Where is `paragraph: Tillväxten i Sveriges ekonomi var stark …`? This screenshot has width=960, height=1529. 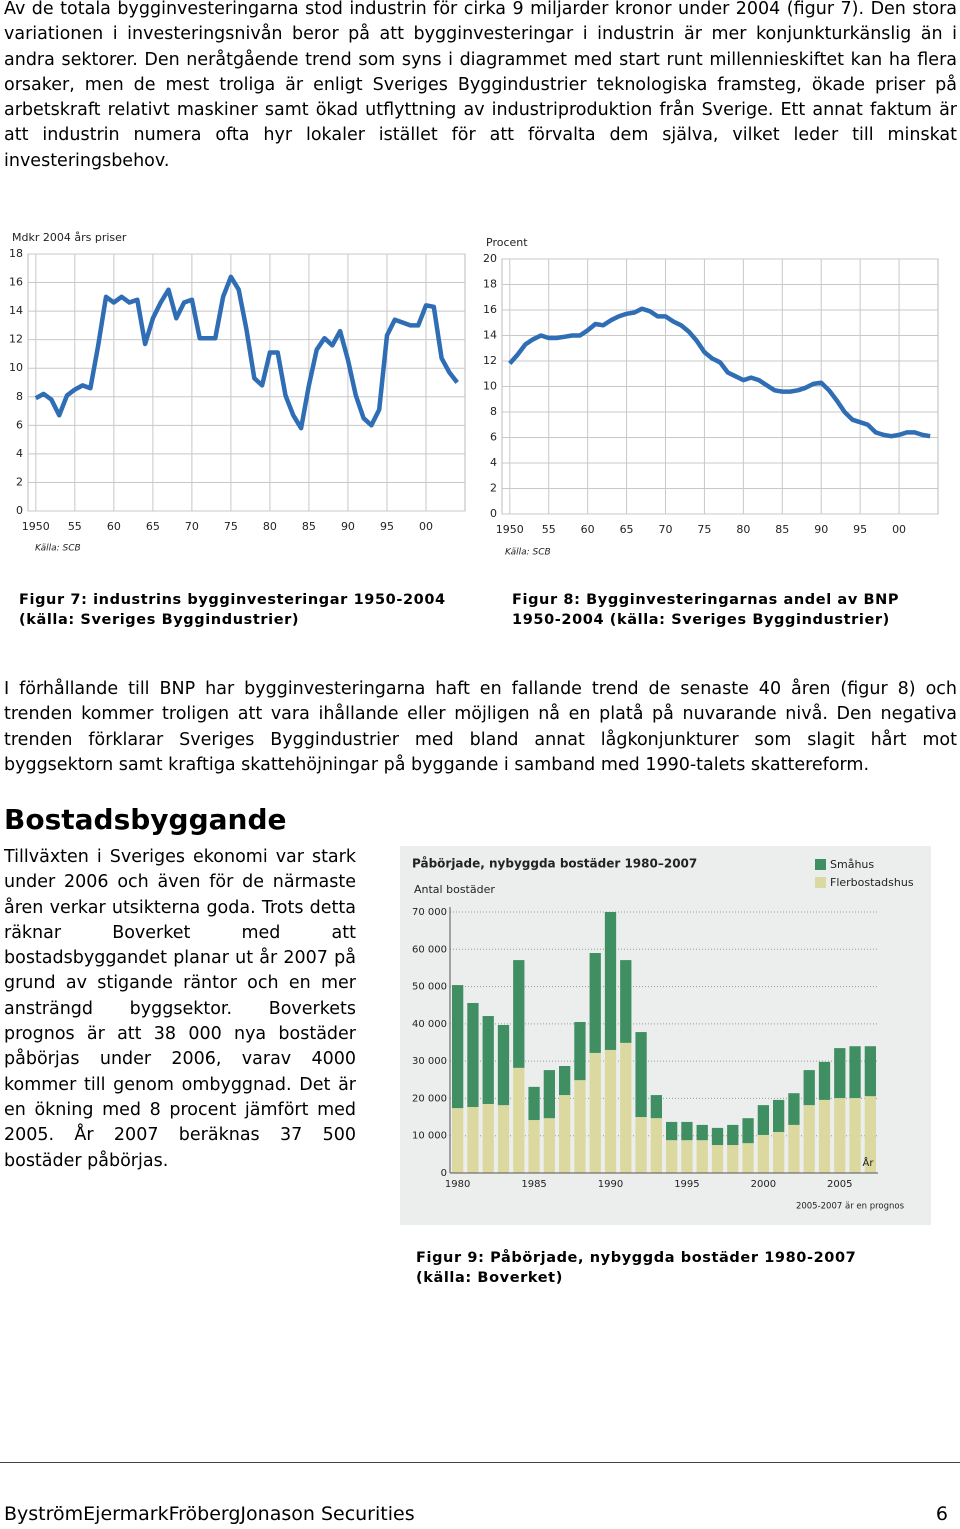
paragraph: Tillväxten i Sveriges ekonomi var stark … is located at coordinates (180, 1009).